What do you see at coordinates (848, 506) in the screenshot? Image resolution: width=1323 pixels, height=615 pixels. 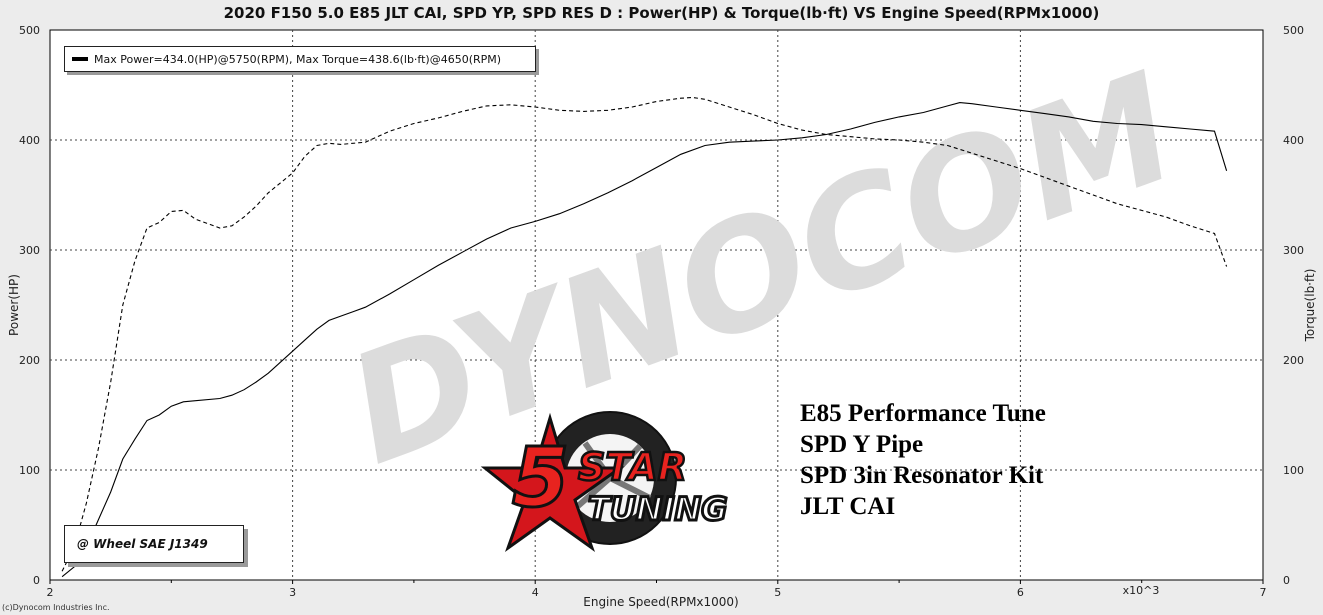 I see `mod-line: JLT CAI` at bounding box center [848, 506].